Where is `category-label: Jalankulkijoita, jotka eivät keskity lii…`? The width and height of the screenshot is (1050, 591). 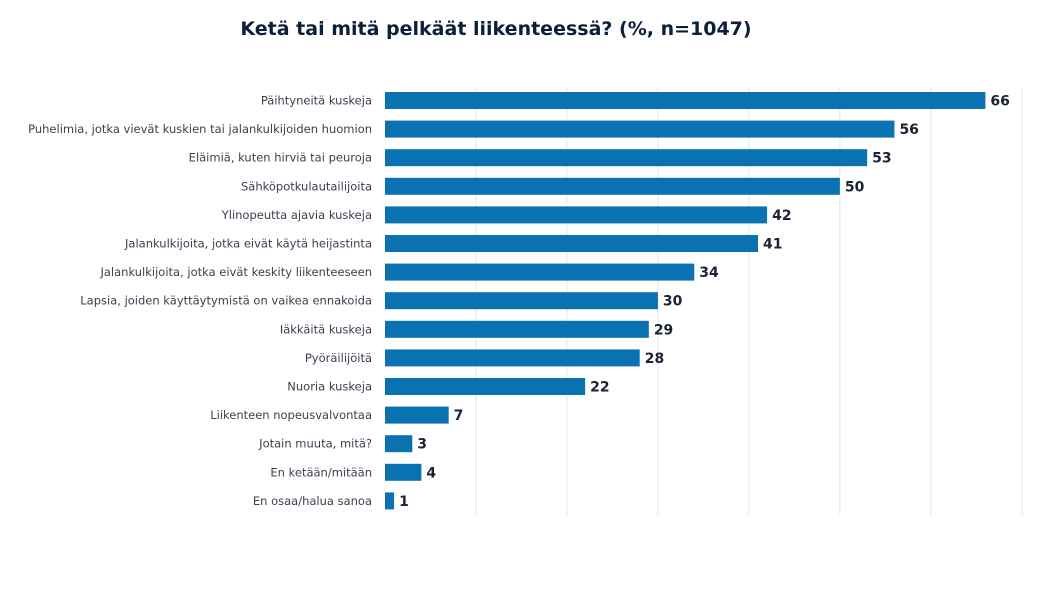
category-label: Jalankulkijoita, jotka eivät keskity lii… is located at coordinates (235, 272).